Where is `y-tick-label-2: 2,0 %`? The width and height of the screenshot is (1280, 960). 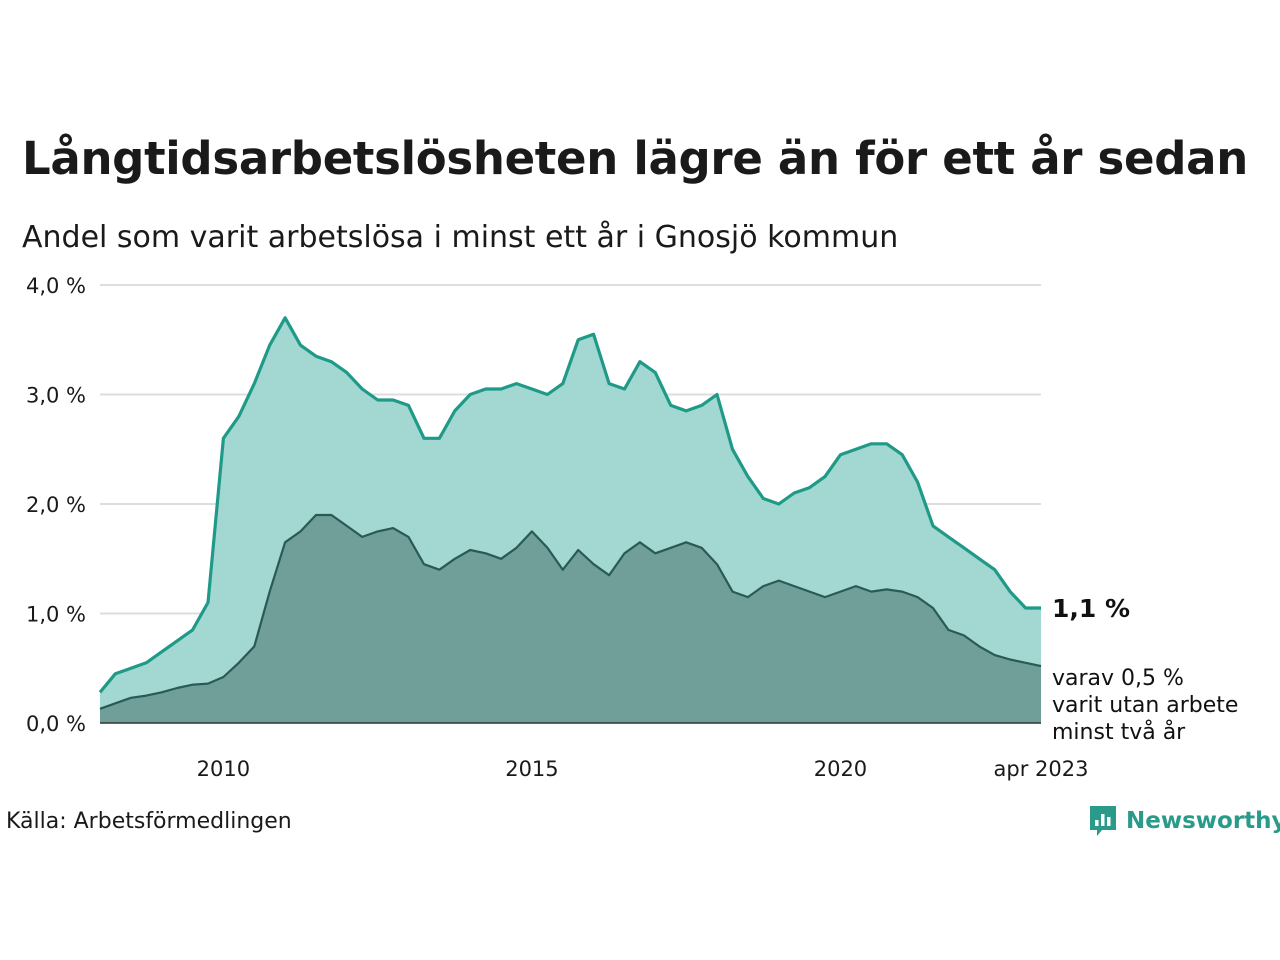
y-tick-label-2: 2,0 % is located at coordinates (56, 505).